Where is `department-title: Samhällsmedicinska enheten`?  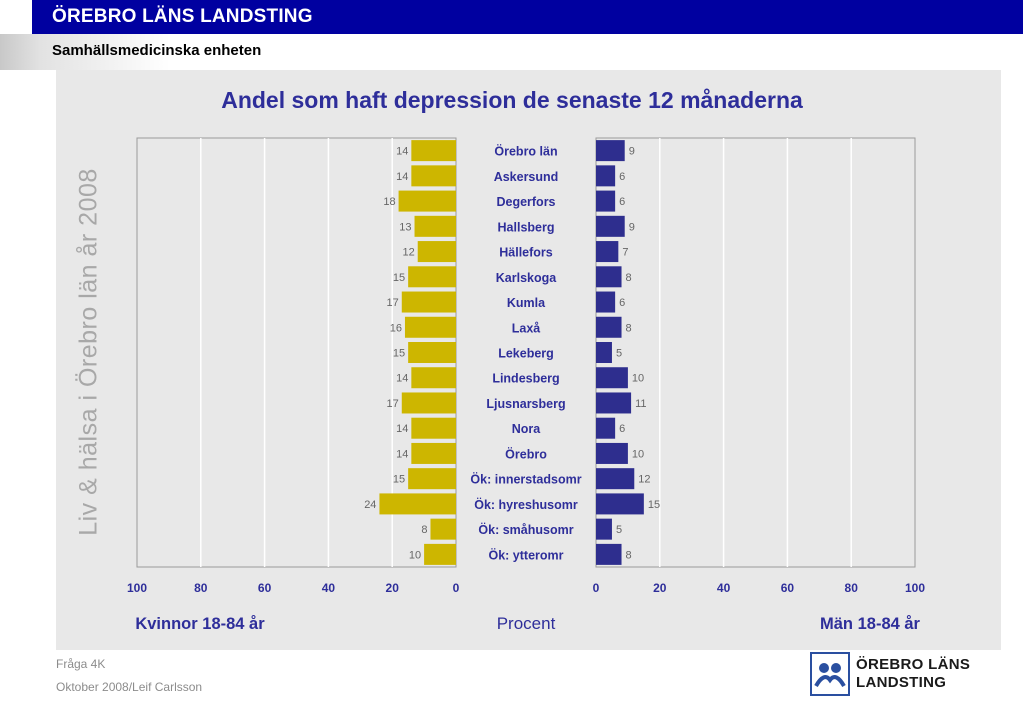
department-title: Samhällsmedicinska enheten is located at coordinates (157, 50).